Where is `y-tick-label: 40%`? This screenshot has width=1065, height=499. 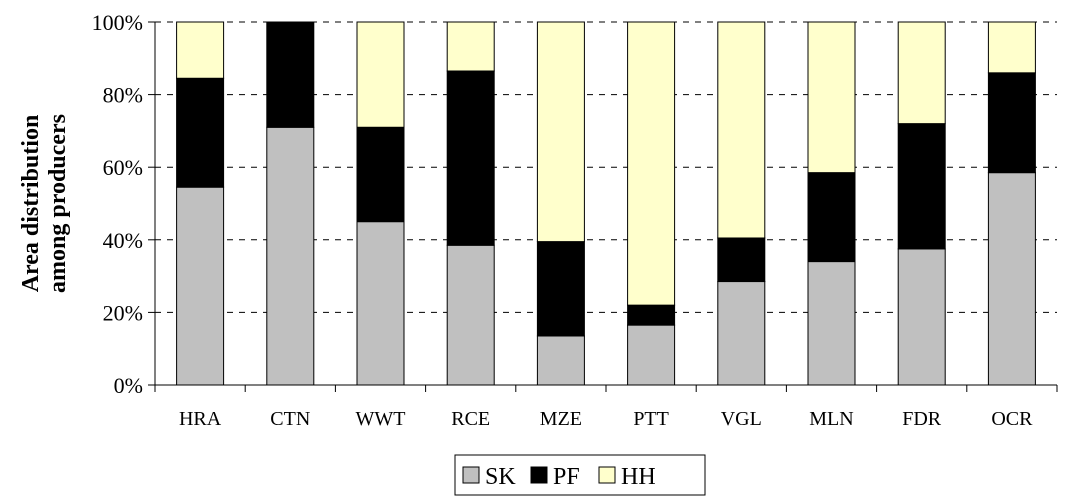
y-tick-label: 40% is located at coordinates (123, 240).